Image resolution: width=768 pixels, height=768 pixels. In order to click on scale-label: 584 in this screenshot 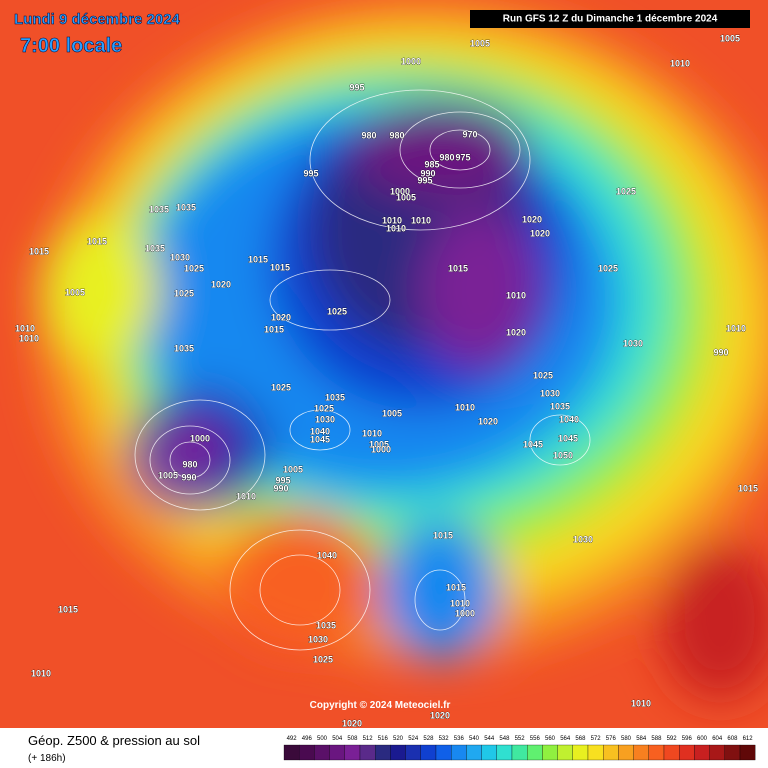, I will do `click(641, 739)`.